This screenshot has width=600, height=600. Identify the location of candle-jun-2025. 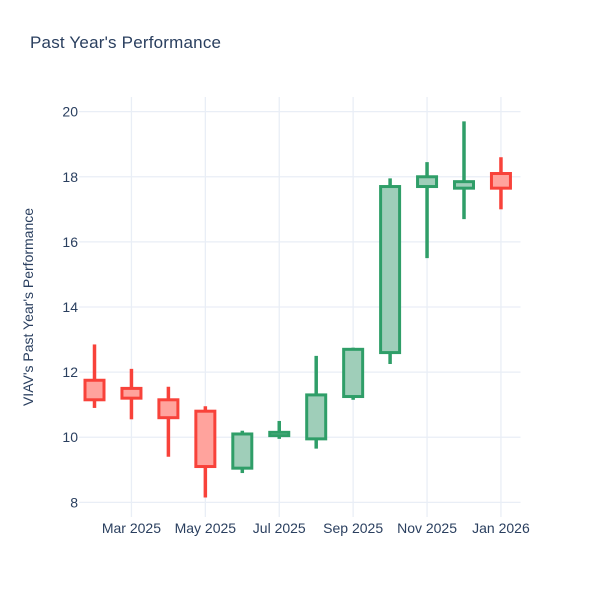
(242, 452).